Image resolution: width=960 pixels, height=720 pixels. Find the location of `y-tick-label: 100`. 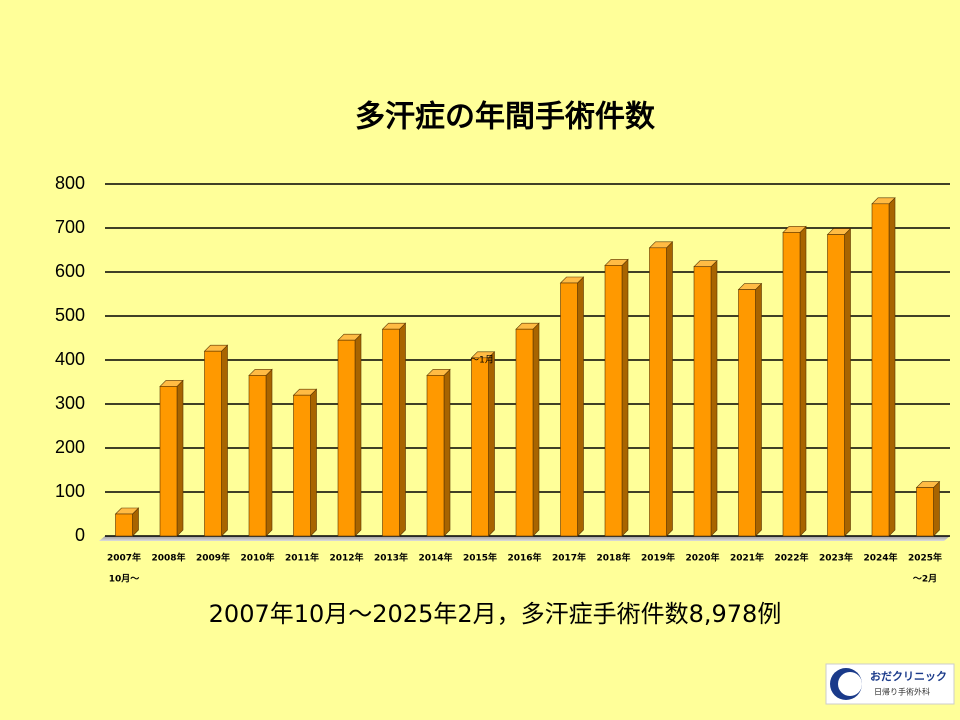

y-tick-label: 100 is located at coordinates (70, 491).